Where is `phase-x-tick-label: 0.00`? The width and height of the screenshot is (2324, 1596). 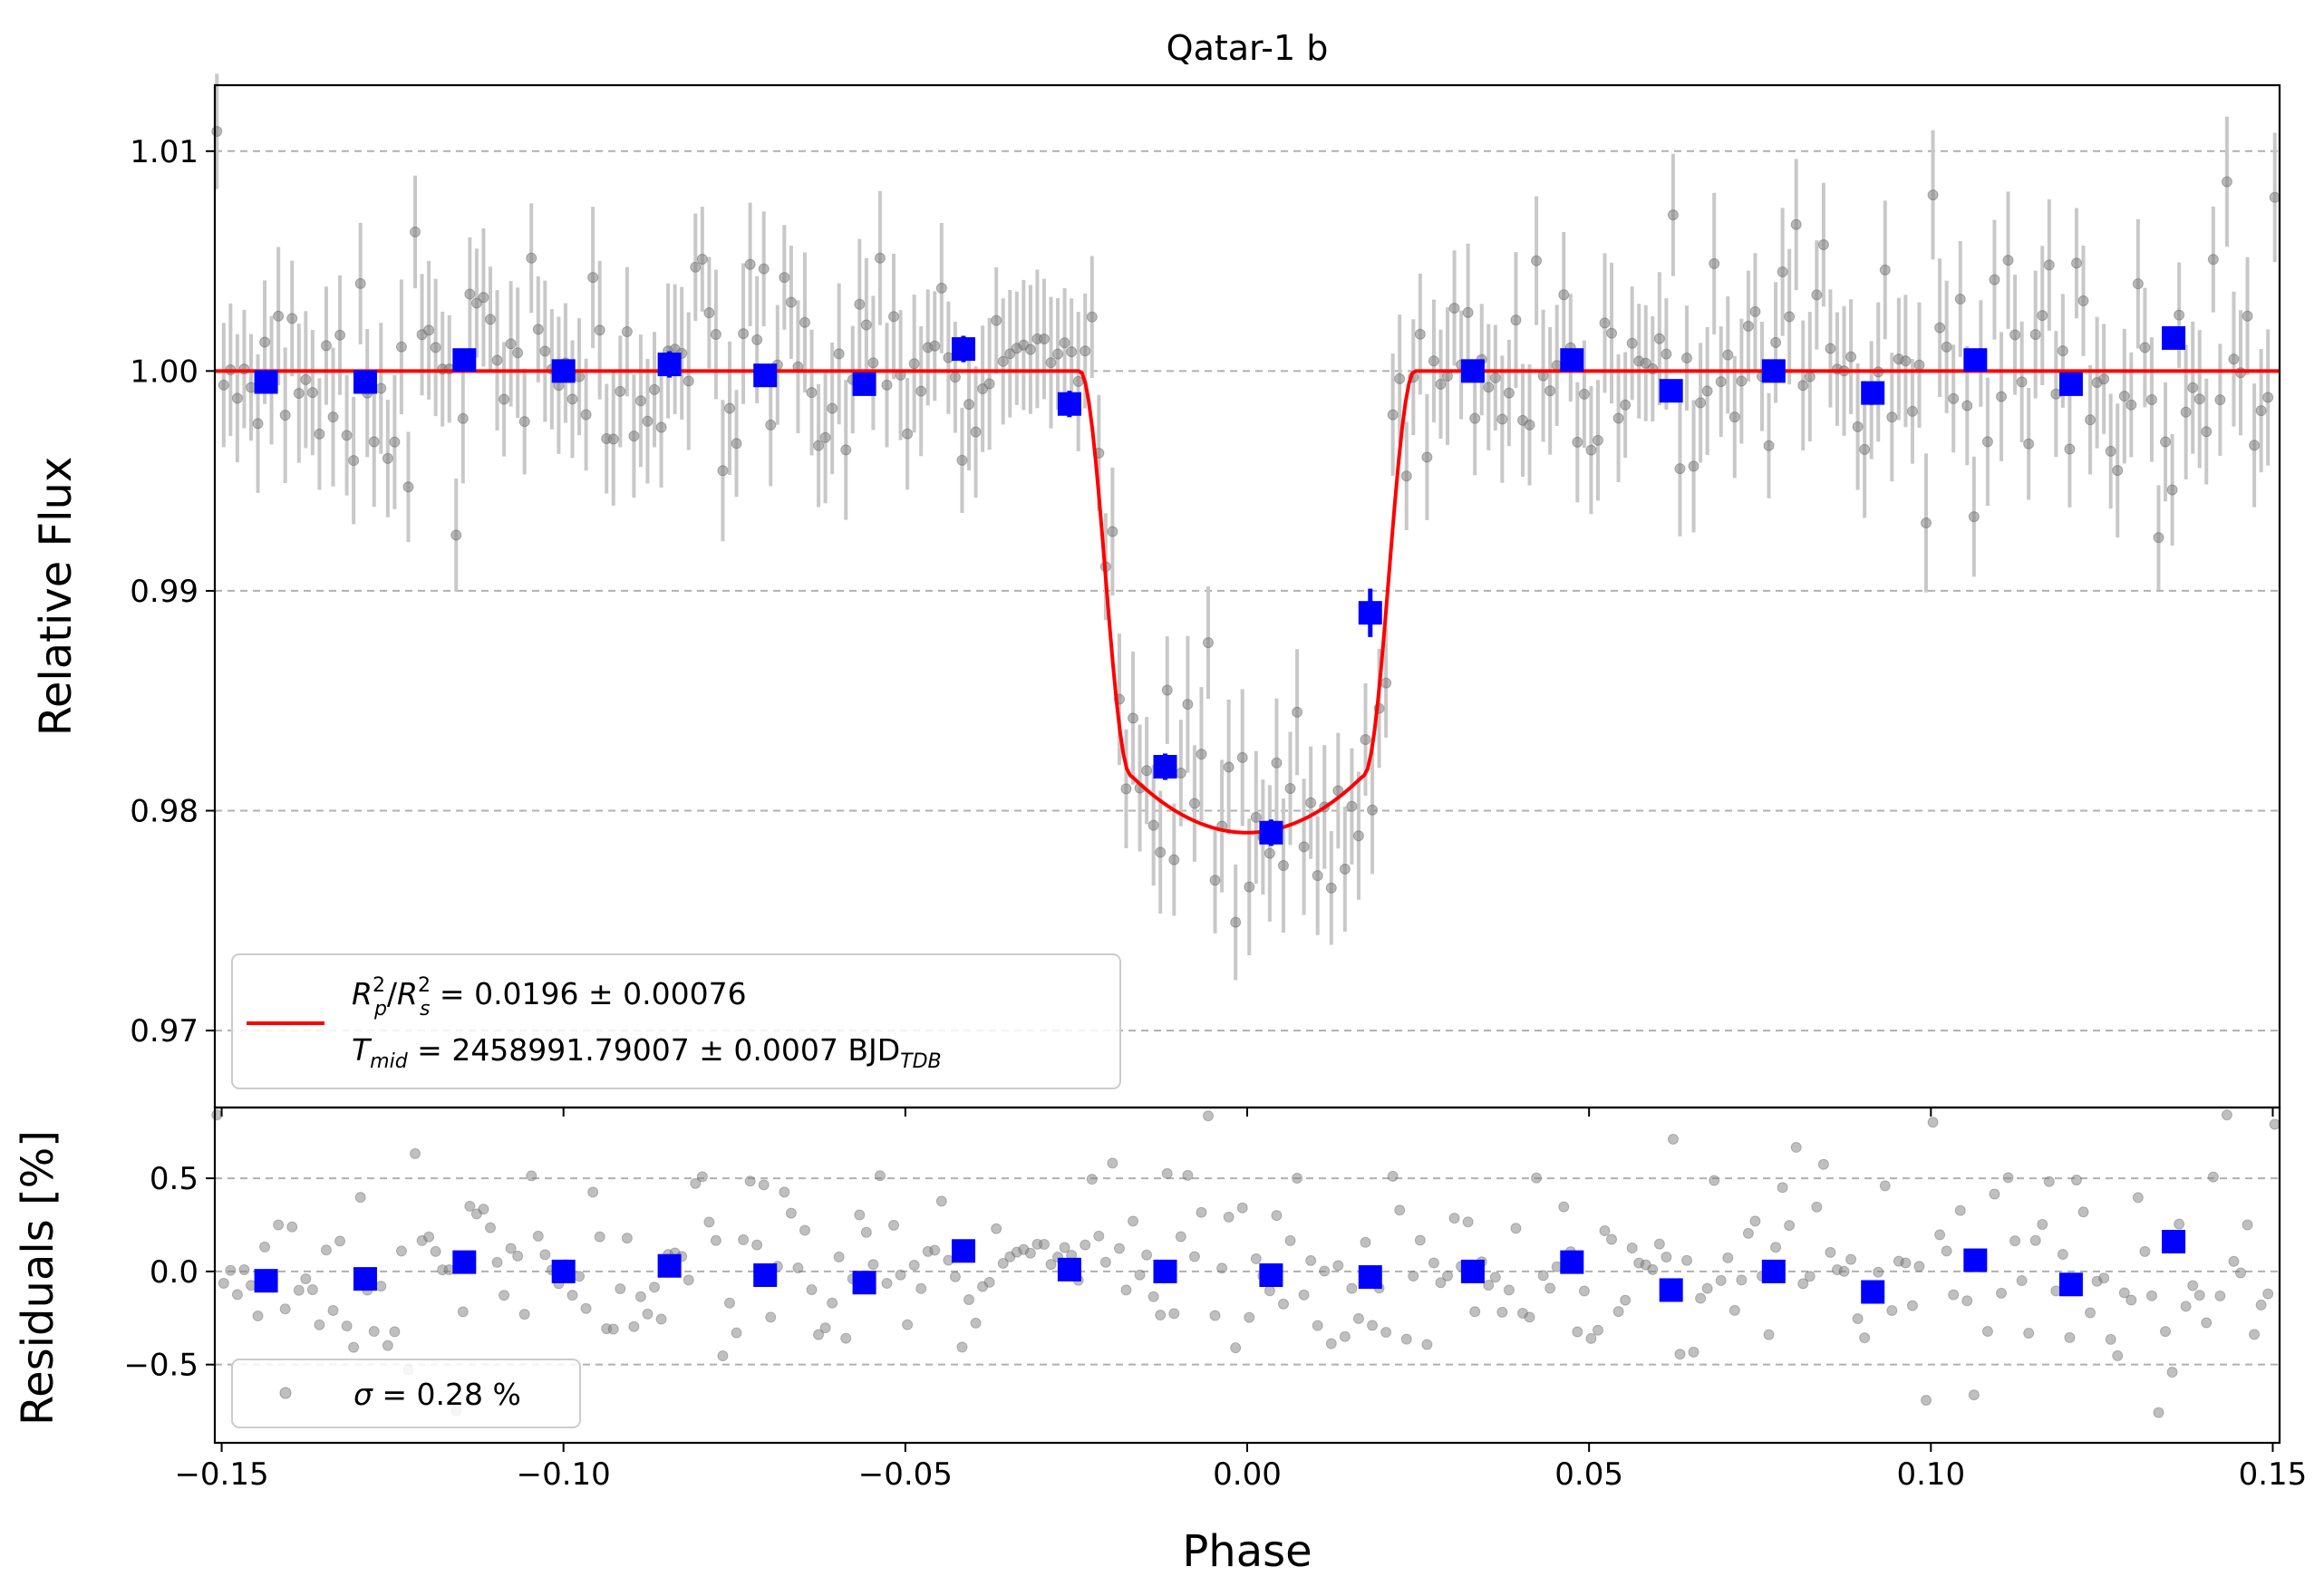
phase-x-tick-label: 0.00 is located at coordinates (1247, 1474).